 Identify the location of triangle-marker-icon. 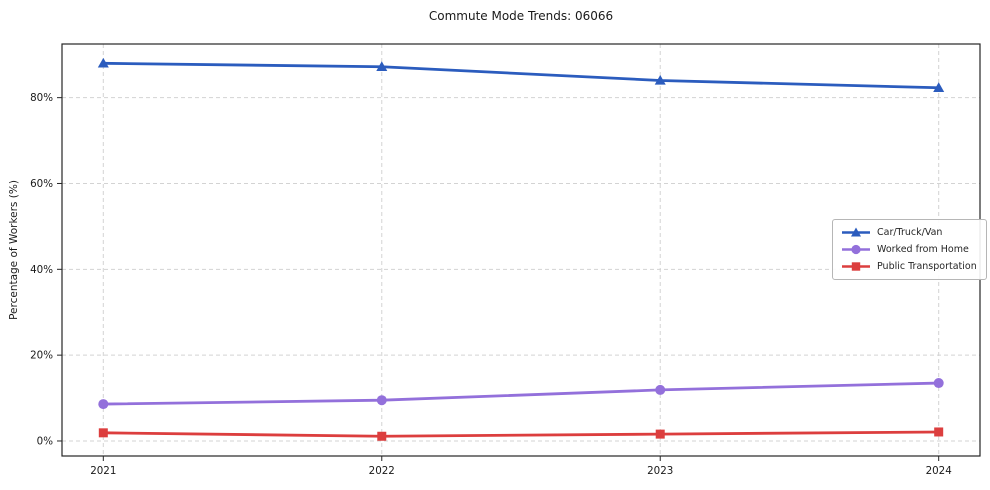
(856, 232).